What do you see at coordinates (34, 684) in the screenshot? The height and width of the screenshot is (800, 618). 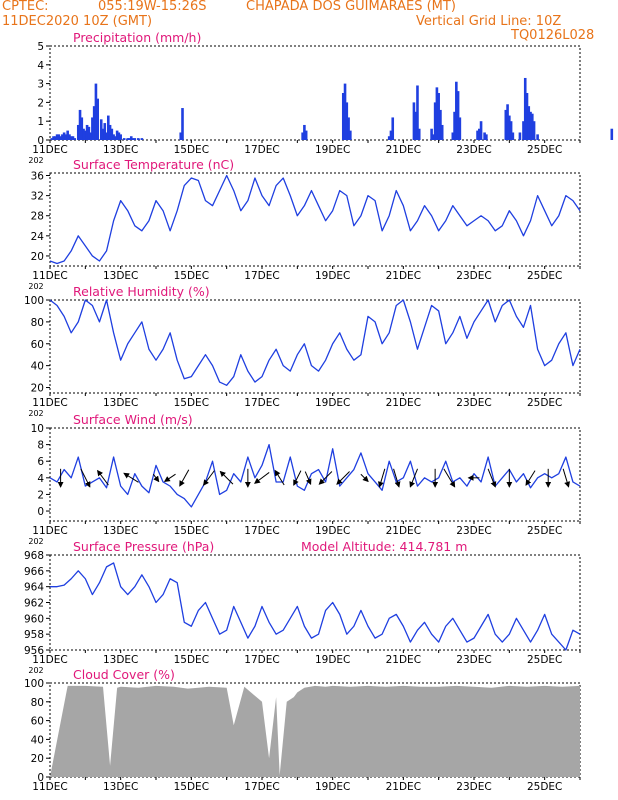 I see `cloud-ytick-label: 100` at bounding box center [34, 684].